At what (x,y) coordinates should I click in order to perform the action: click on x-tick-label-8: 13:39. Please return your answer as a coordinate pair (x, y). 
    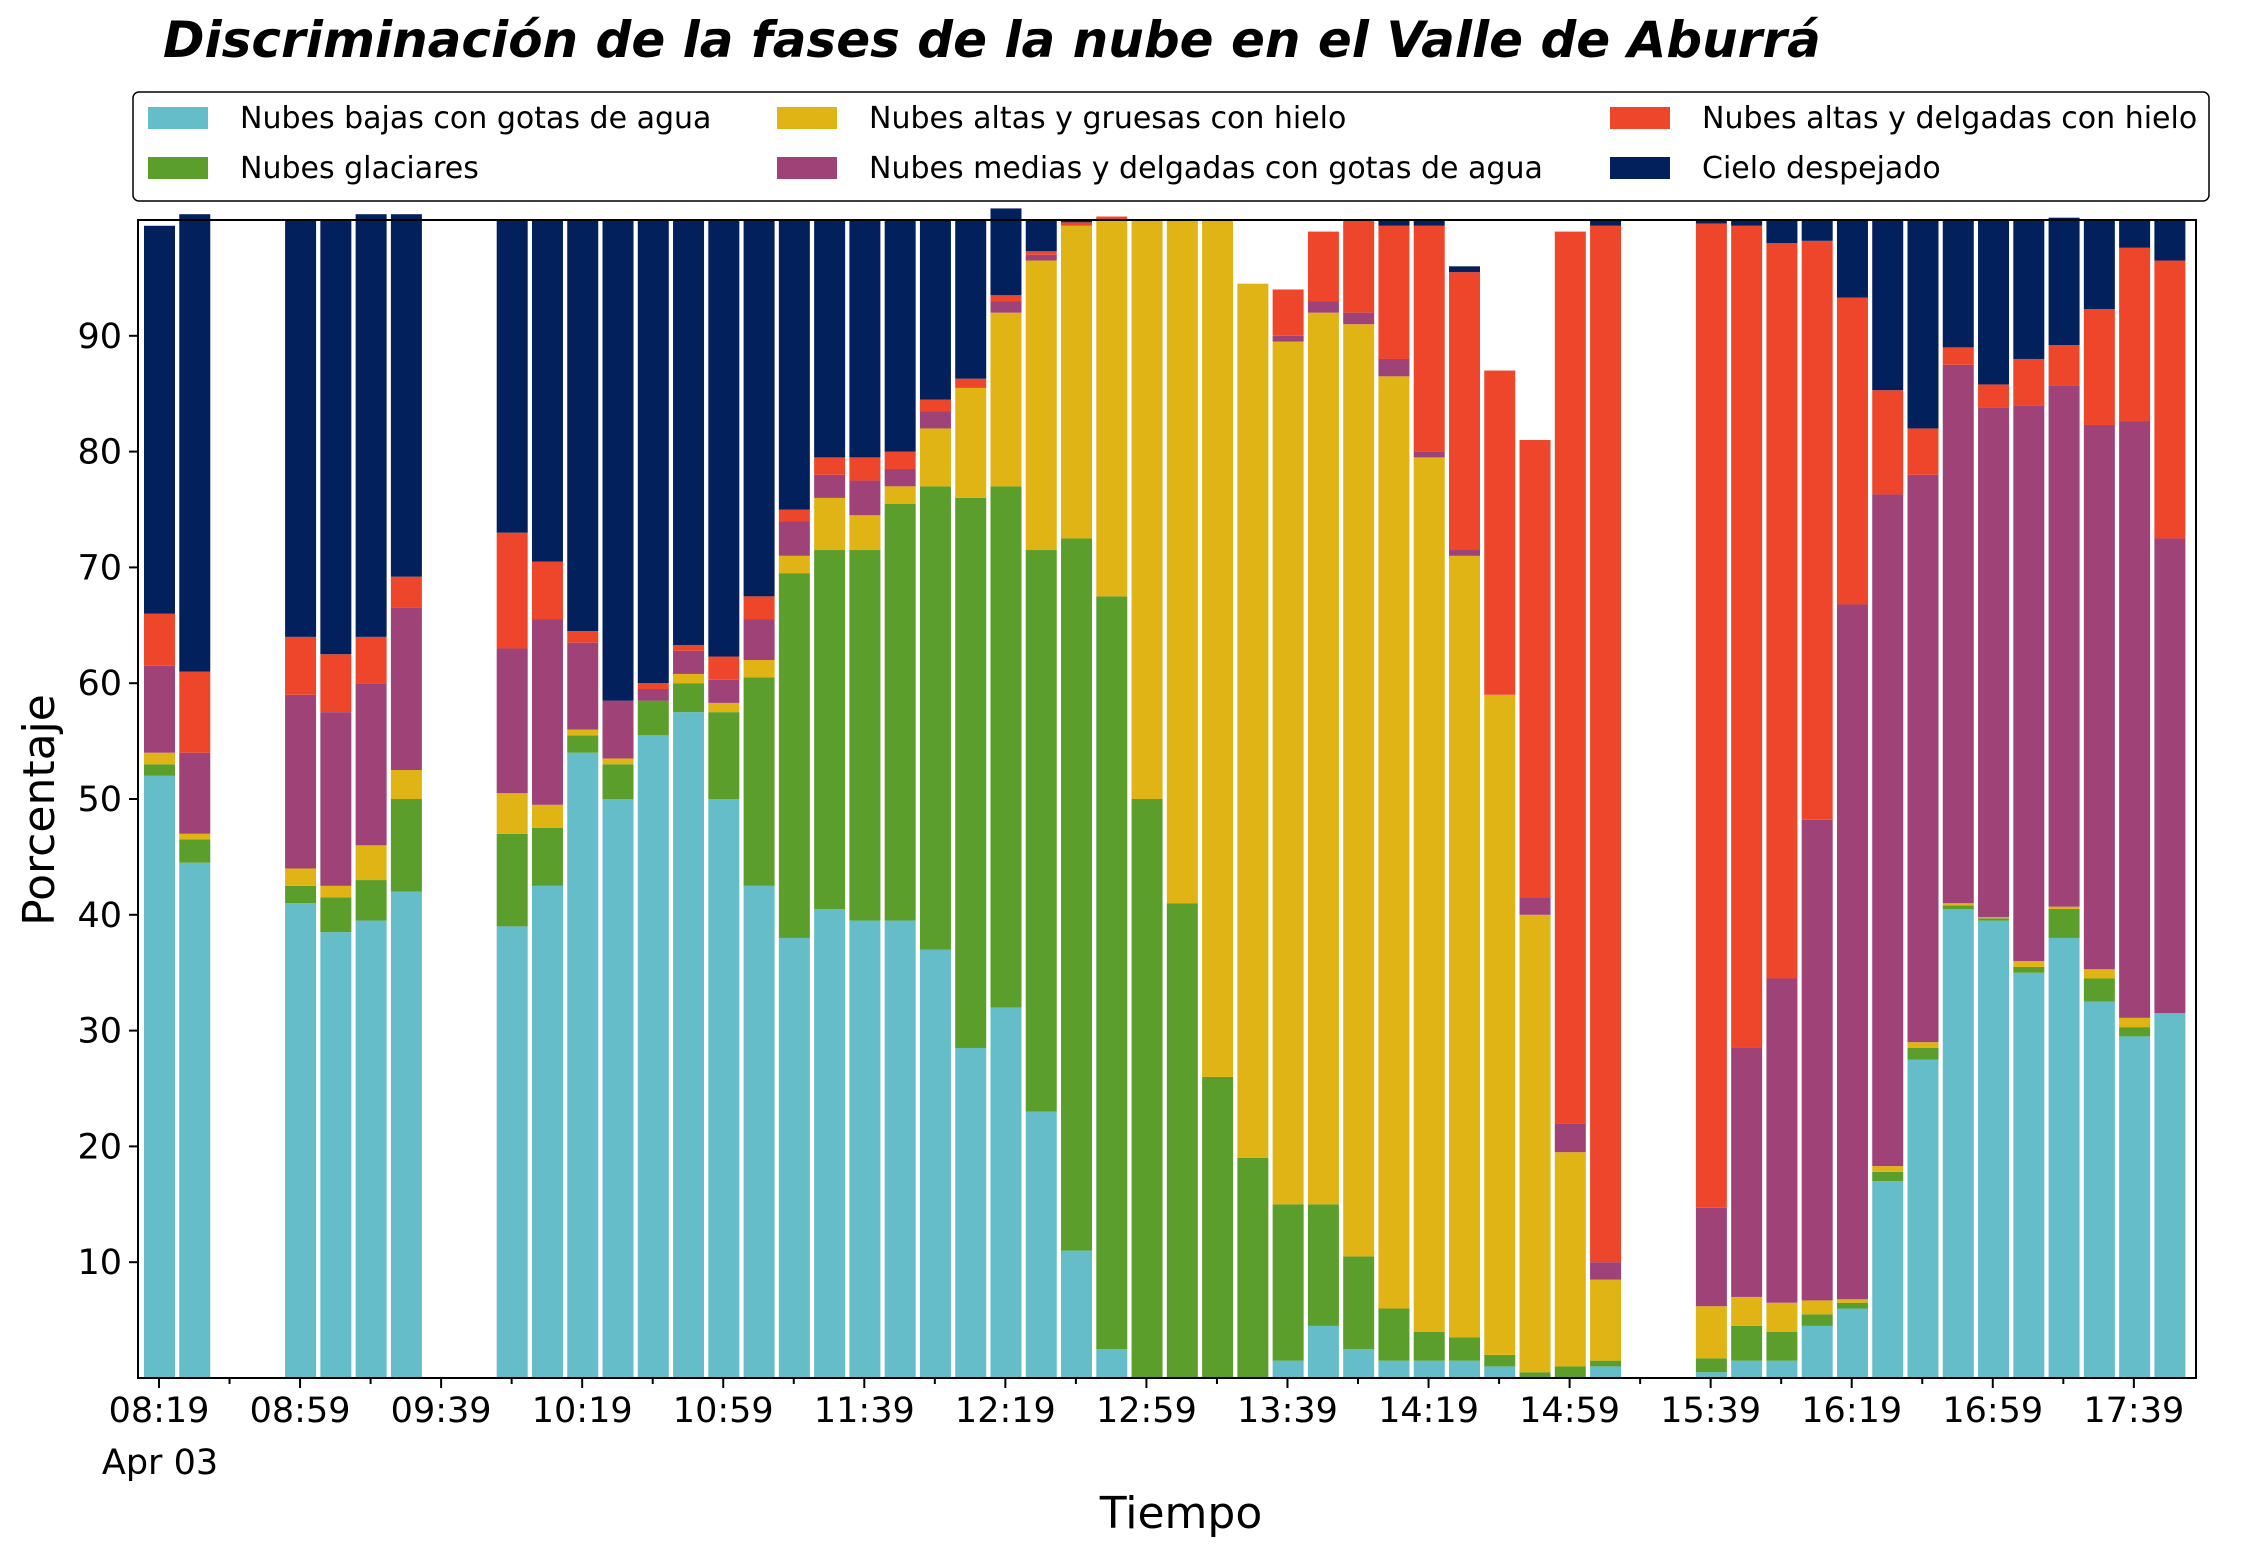
    Looking at the image, I should click on (1287, 1411).